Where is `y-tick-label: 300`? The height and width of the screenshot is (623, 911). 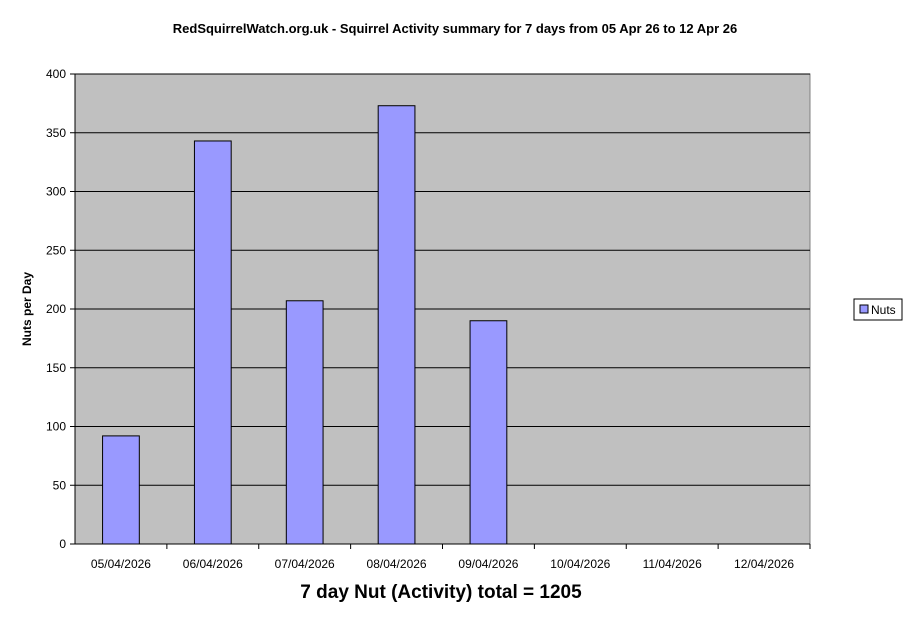 y-tick-label: 300 is located at coordinates (56, 192).